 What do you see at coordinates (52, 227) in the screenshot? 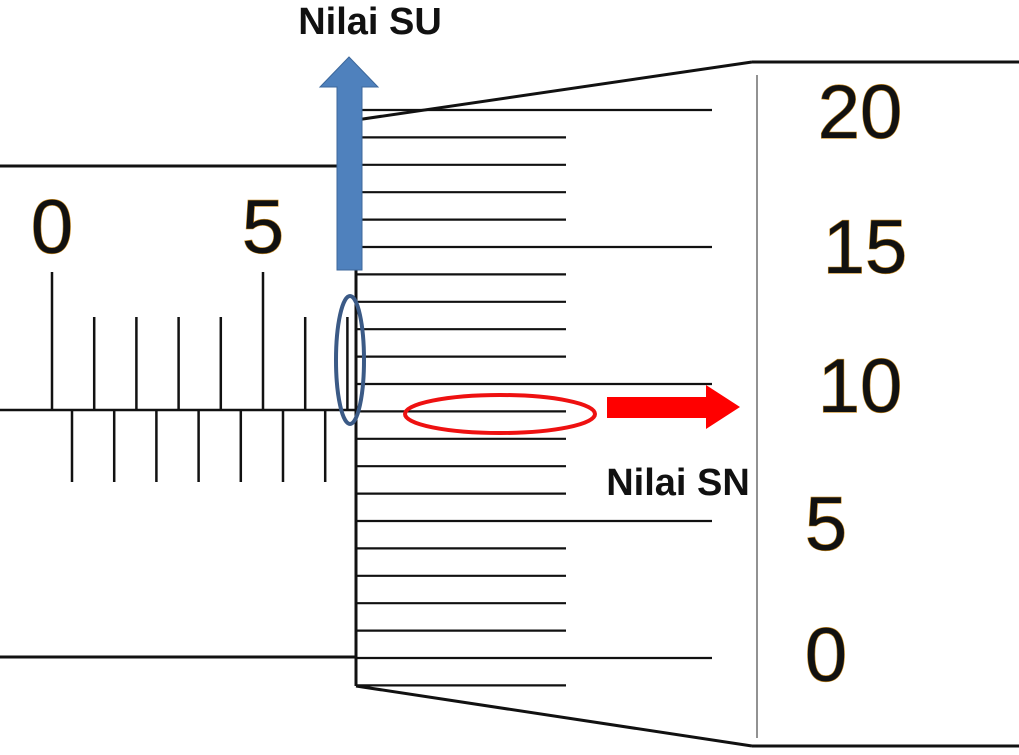
I see `main-scale-number-0: 0` at bounding box center [52, 227].